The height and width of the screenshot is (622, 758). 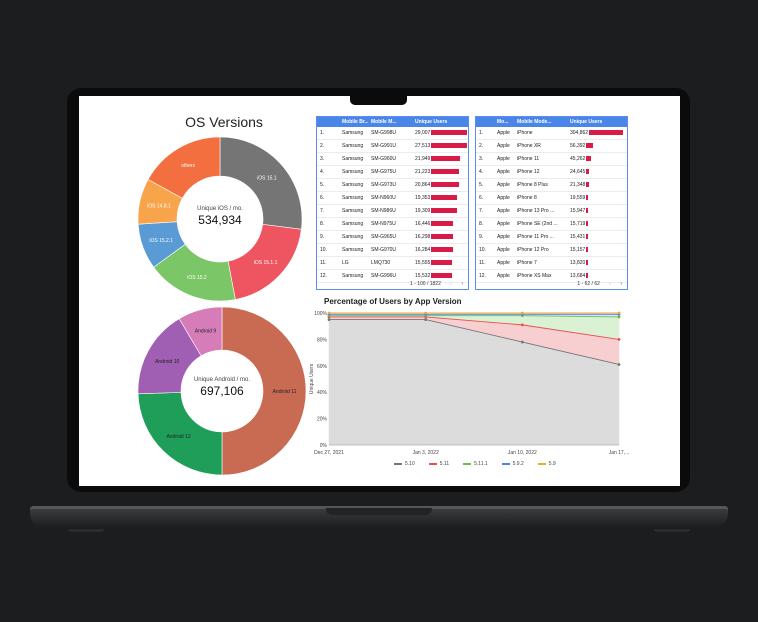 I want to click on legend-label: 5.10, so click(x=410, y=464).